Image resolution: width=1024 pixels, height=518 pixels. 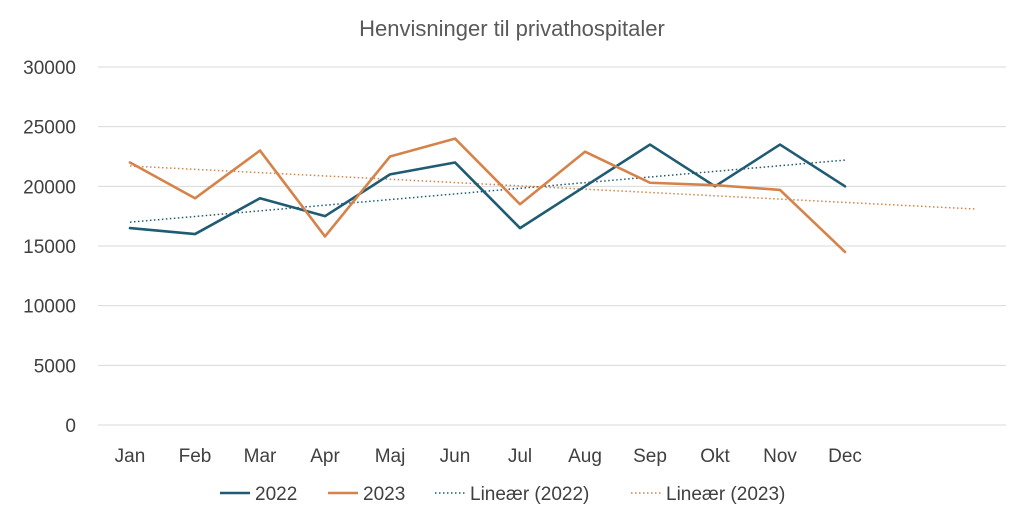 What do you see at coordinates (260, 456) in the screenshot?
I see `x-tick-label: Mar` at bounding box center [260, 456].